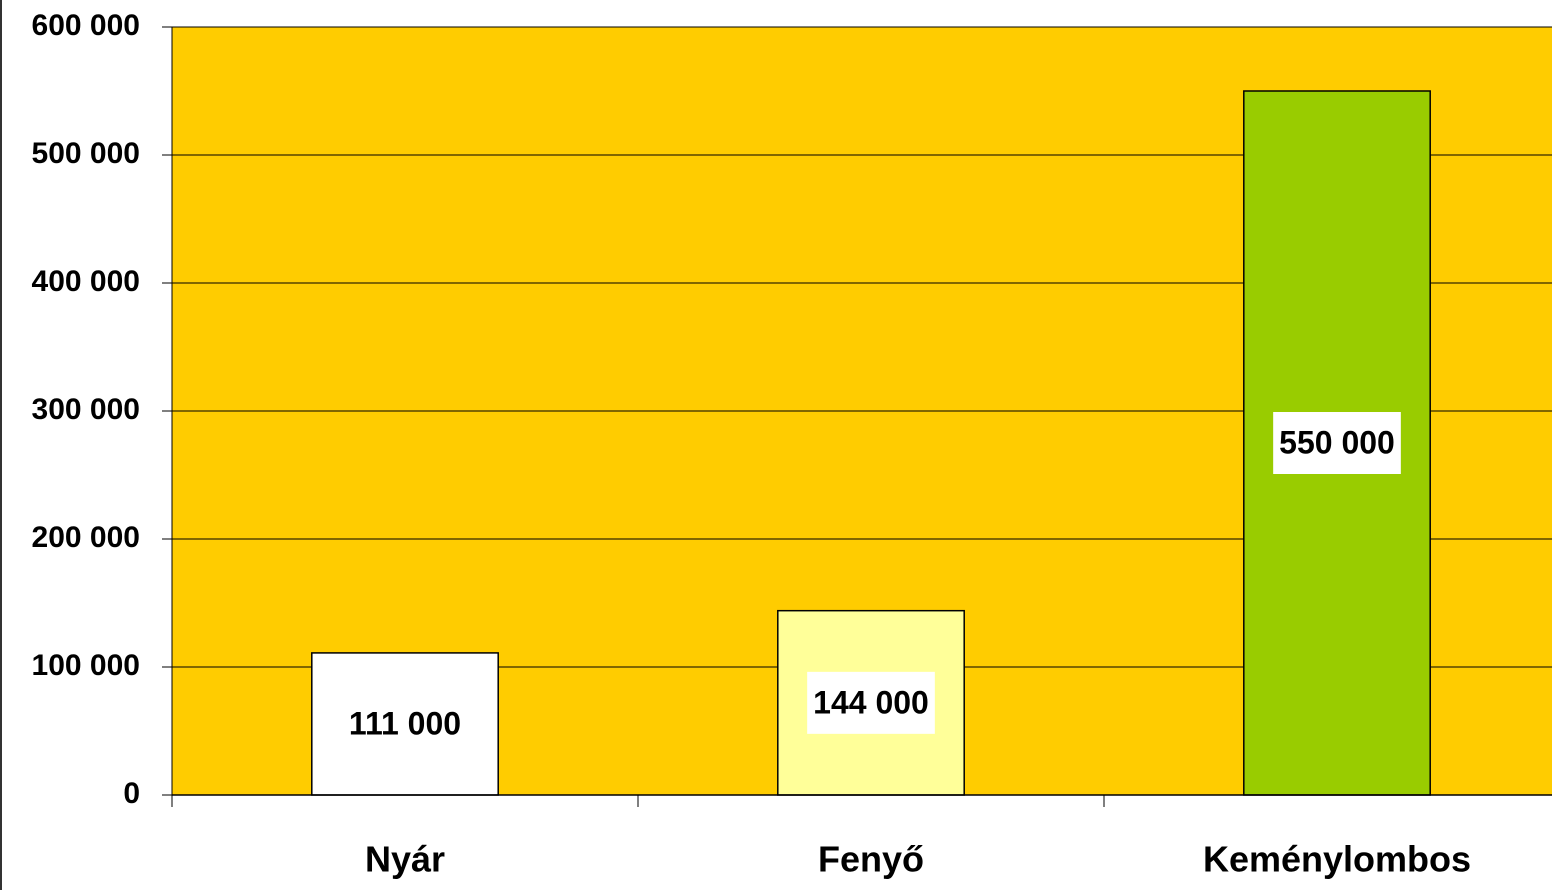 The width and height of the screenshot is (1552, 890). I want to click on data-label: 550 000, so click(1337, 442).